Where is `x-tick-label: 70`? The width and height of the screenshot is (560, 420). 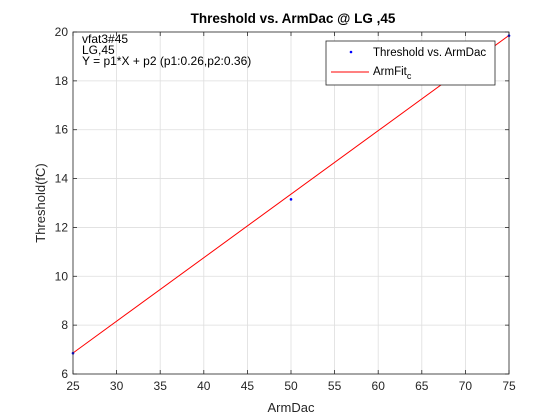
x-tick-label: 70 is located at coordinates (466, 386).